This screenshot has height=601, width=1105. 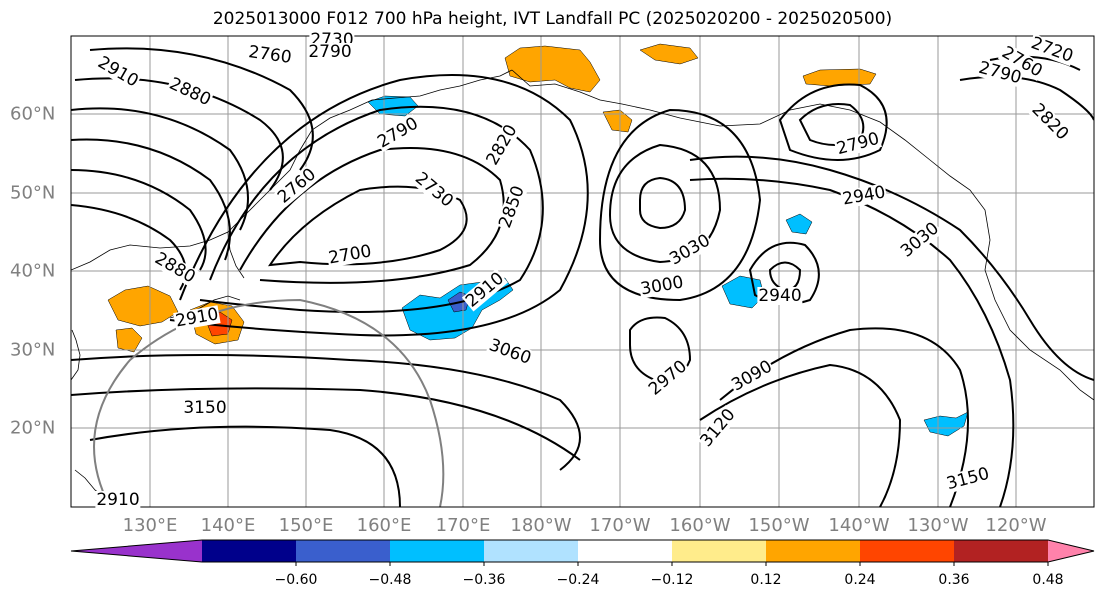 What do you see at coordinates (617, 121) in the screenshot?
I see `orange-patch-bering` at bounding box center [617, 121].